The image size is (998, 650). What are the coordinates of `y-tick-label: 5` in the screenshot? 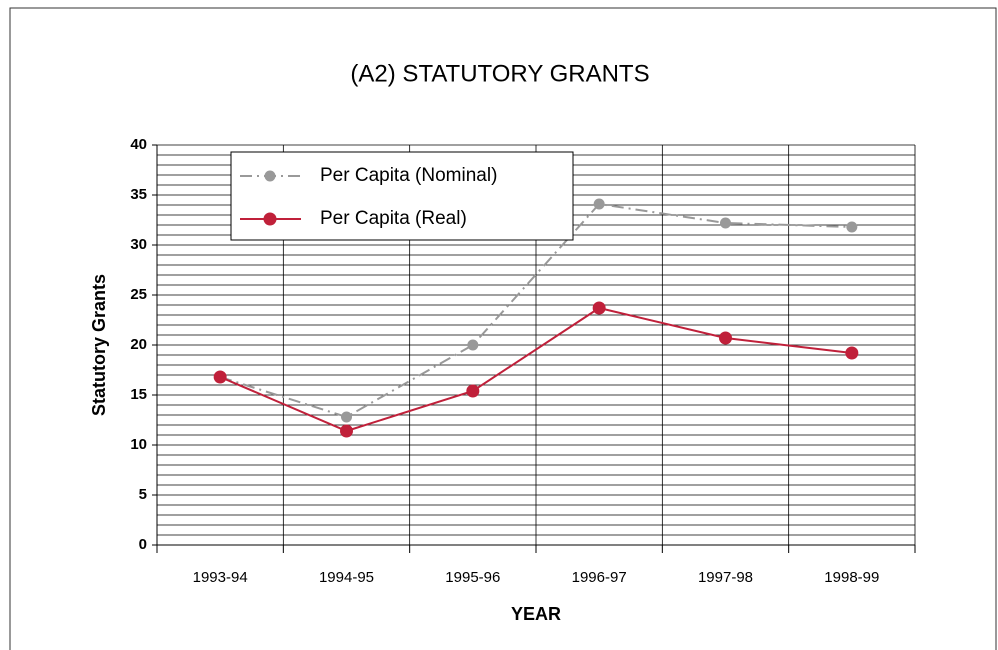 It's located at (143, 494).